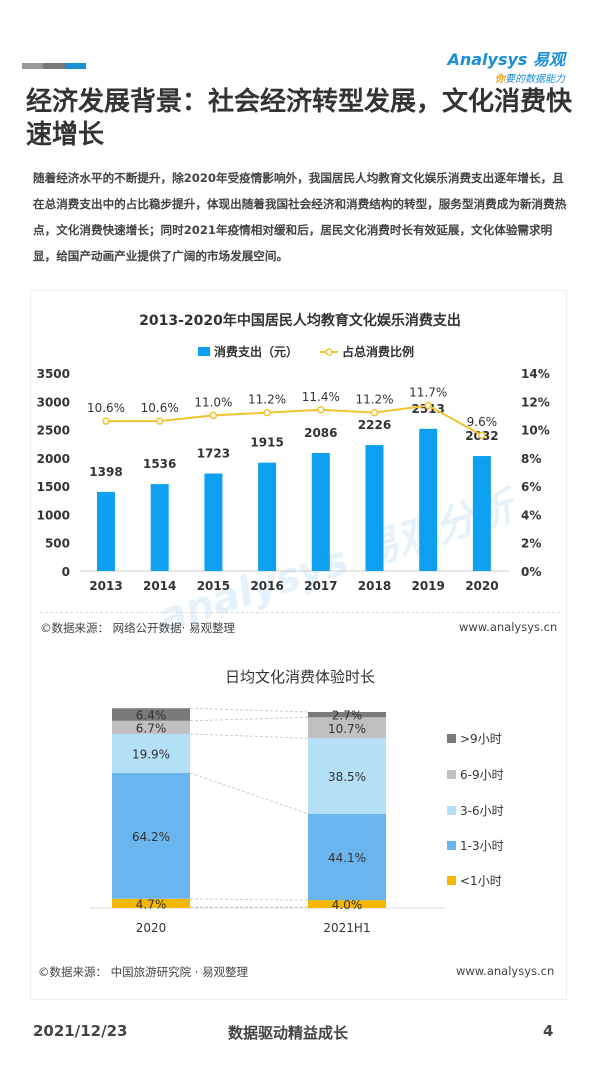 Image resolution: width=600 pixels, height=1066 pixels. What do you see at coordinates (299, 677) in the screenshot?
I see `chart2-title: 日均文化消费体验时长` at bounding box center [299, 677].